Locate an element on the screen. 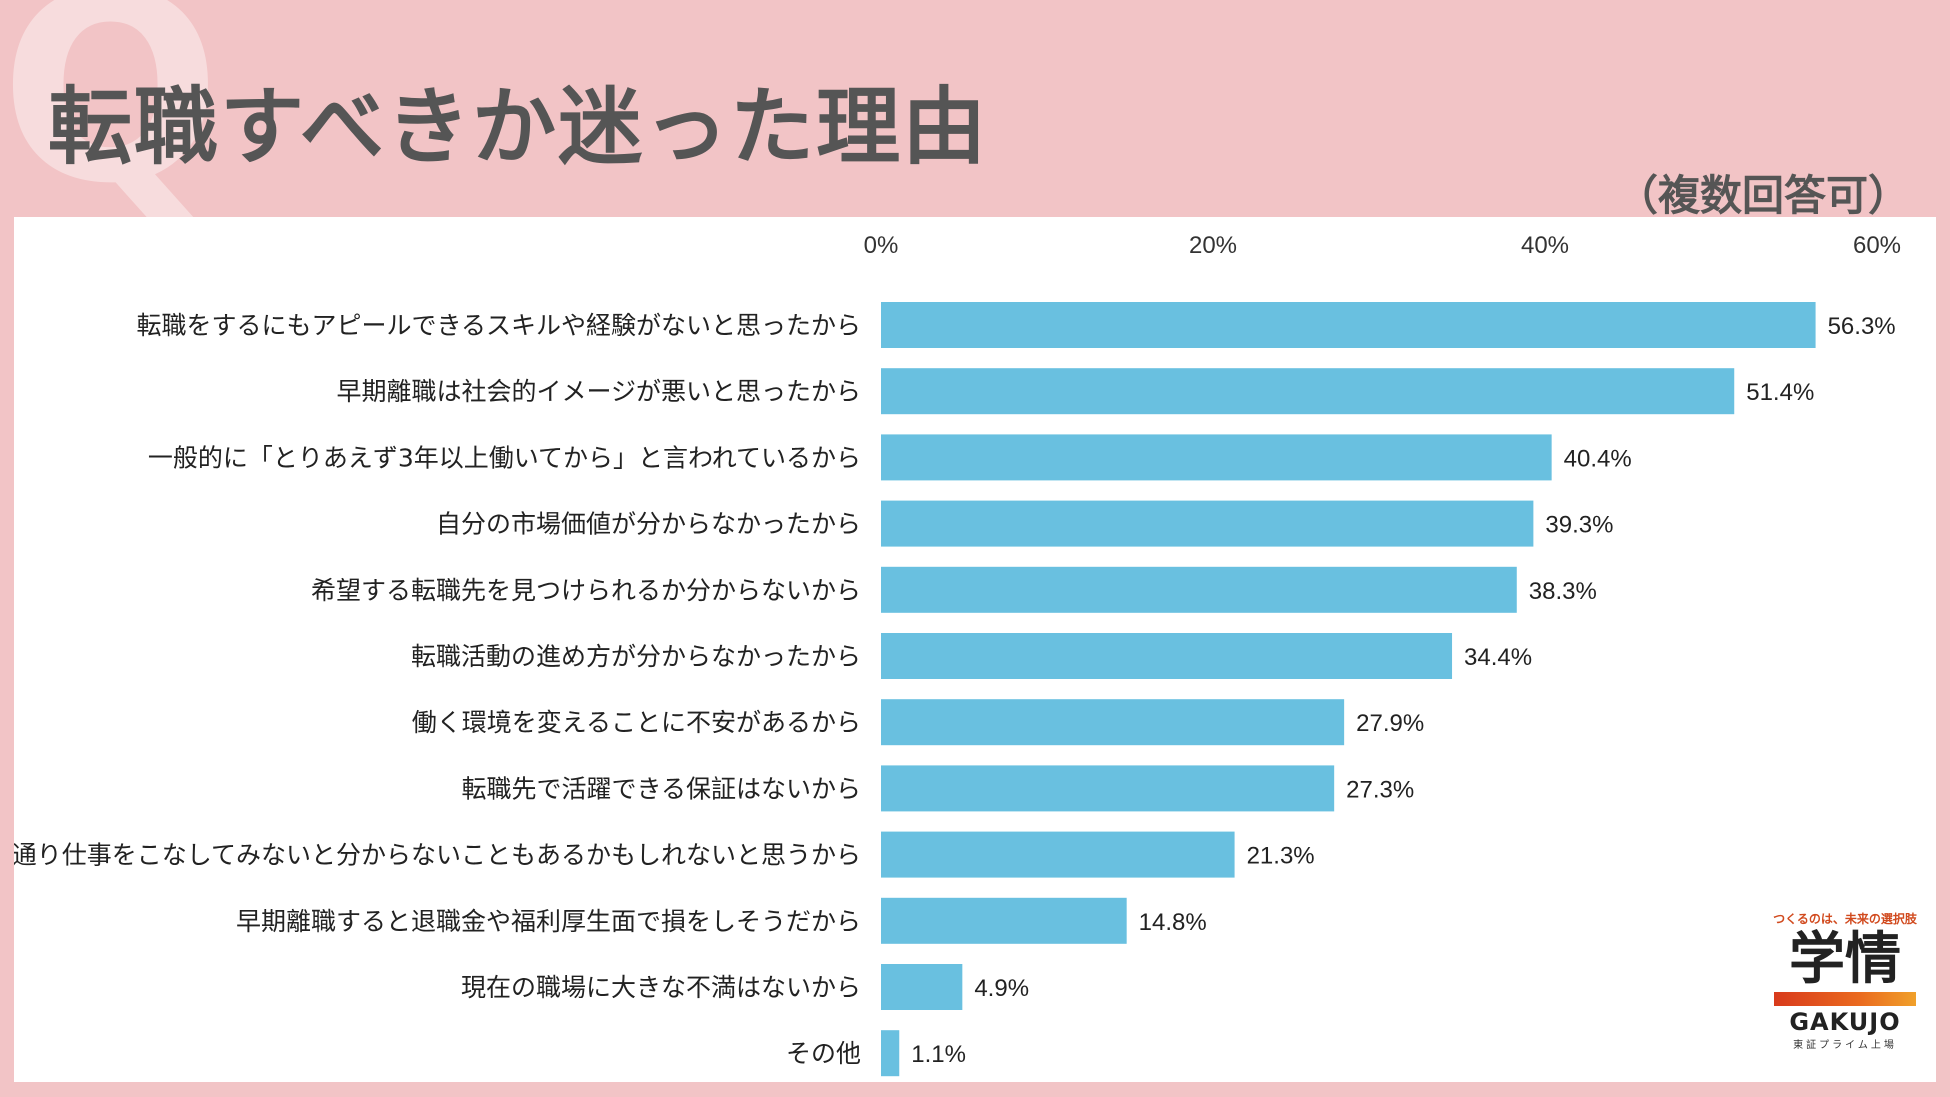 Image resolution: width=1950 pixels, height=1097 pixels. data-label: 4.9% is located at coordinates (1001, 988).